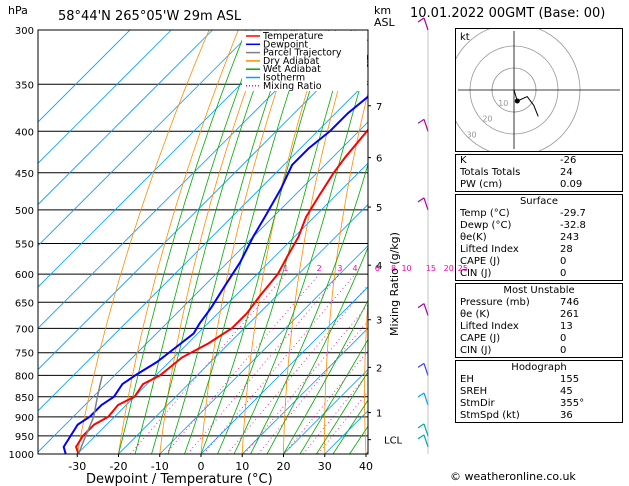 Image resolution: width=629 pixels, height=486 pixels. Describe the element at coordinates (539, 303) in the screenshot. I see `most-unstable-row: Pressure (mb) 746` at that location.